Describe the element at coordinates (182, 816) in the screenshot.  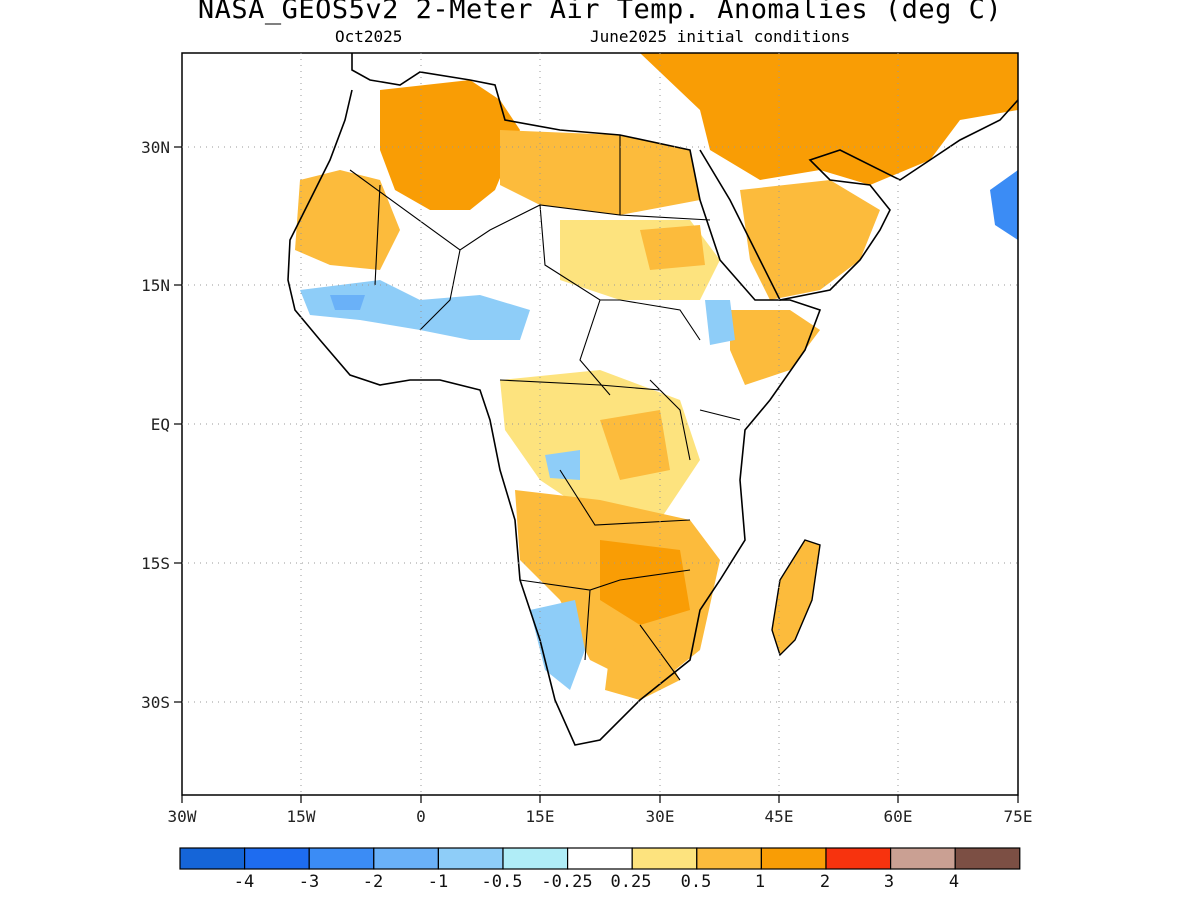
I see `lon-label: 30W` at that location.